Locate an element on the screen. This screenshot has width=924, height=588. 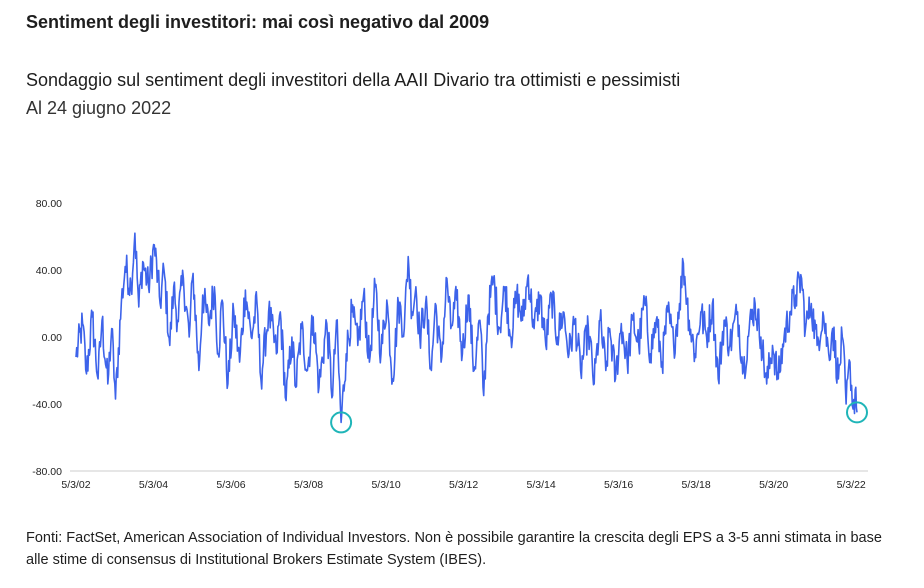
x-tick-label: 5/3/14 is located at coordinates (541, 485).